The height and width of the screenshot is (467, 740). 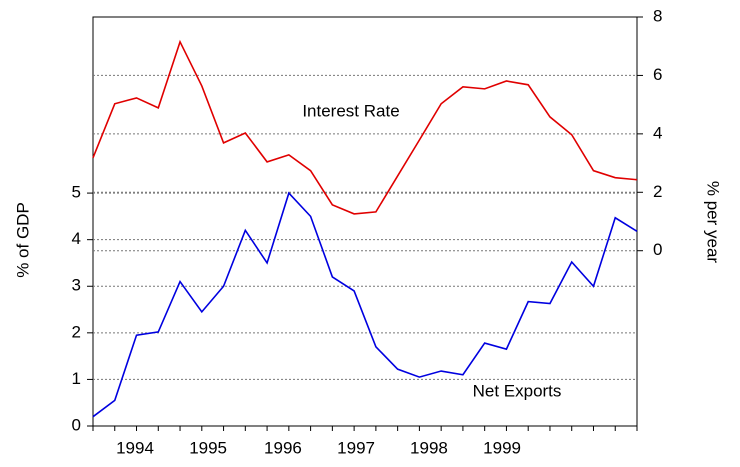 I want to click on annotation: Net Exports, so click(x=517, y=390).